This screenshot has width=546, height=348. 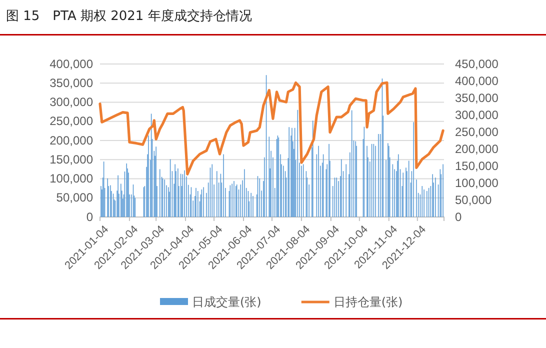 I want to click on y2-tick-label: 250,000, so click(x=477, y=131).